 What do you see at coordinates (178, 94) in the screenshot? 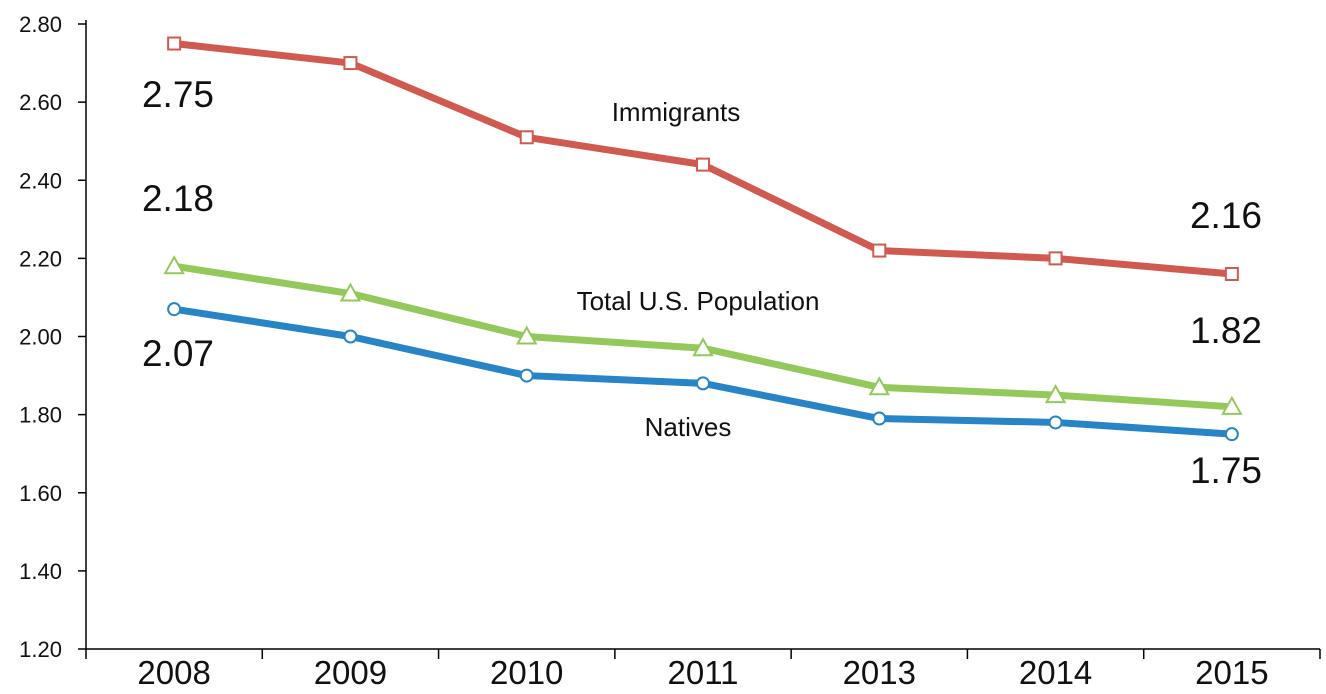
I see `data-label: 2.75` at bounding box center [178, 94].